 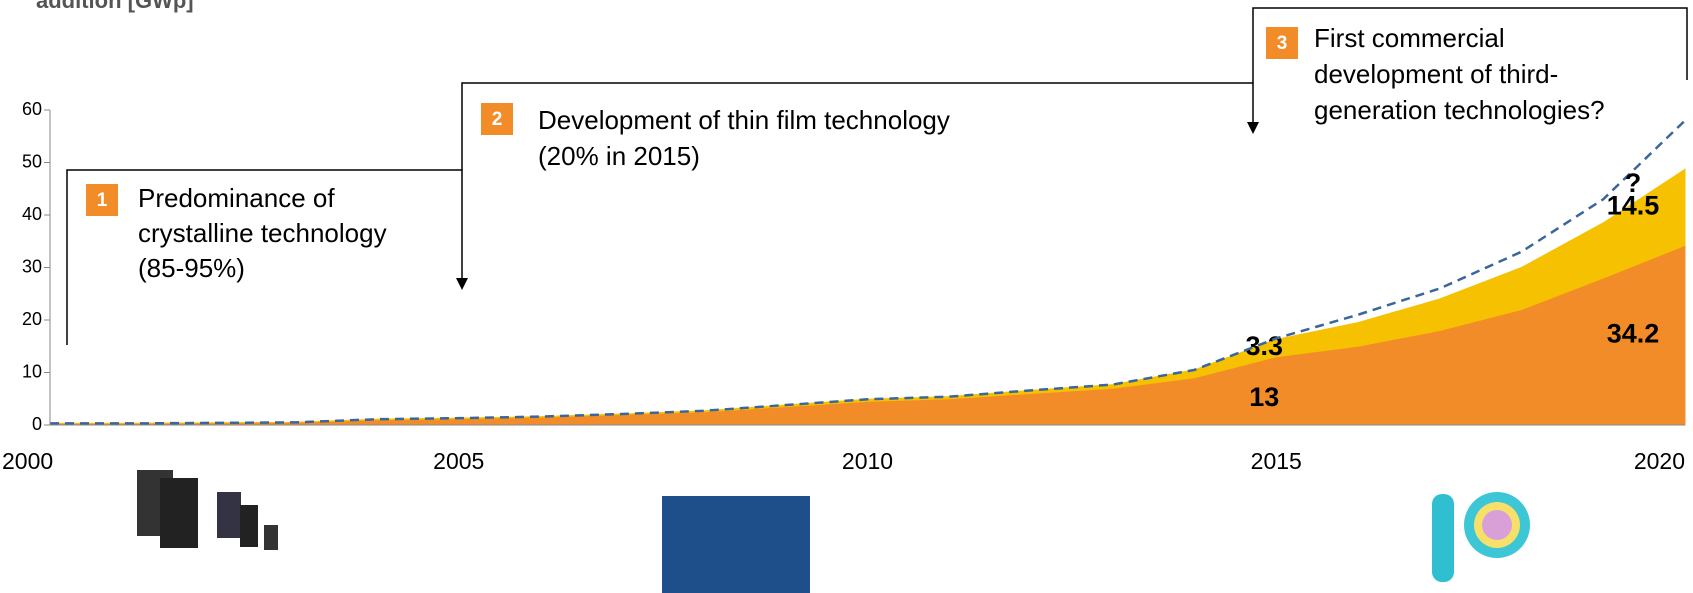 What do you see at coordinates (1264, 397) in the screenshot?
I see `value-label: 13` at bounding box center [1264, 397].